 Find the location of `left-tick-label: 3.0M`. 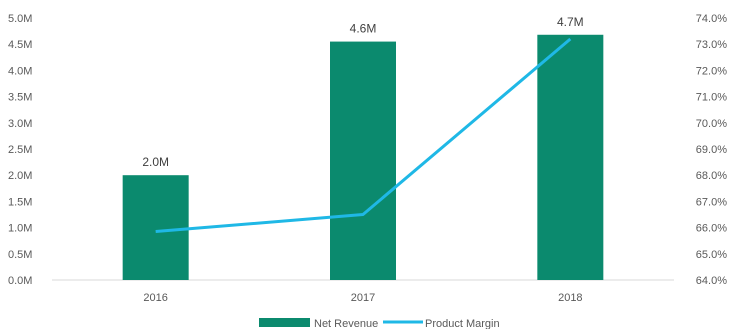

left-tick-label: 3.0M is located at coordinates (20, 124).